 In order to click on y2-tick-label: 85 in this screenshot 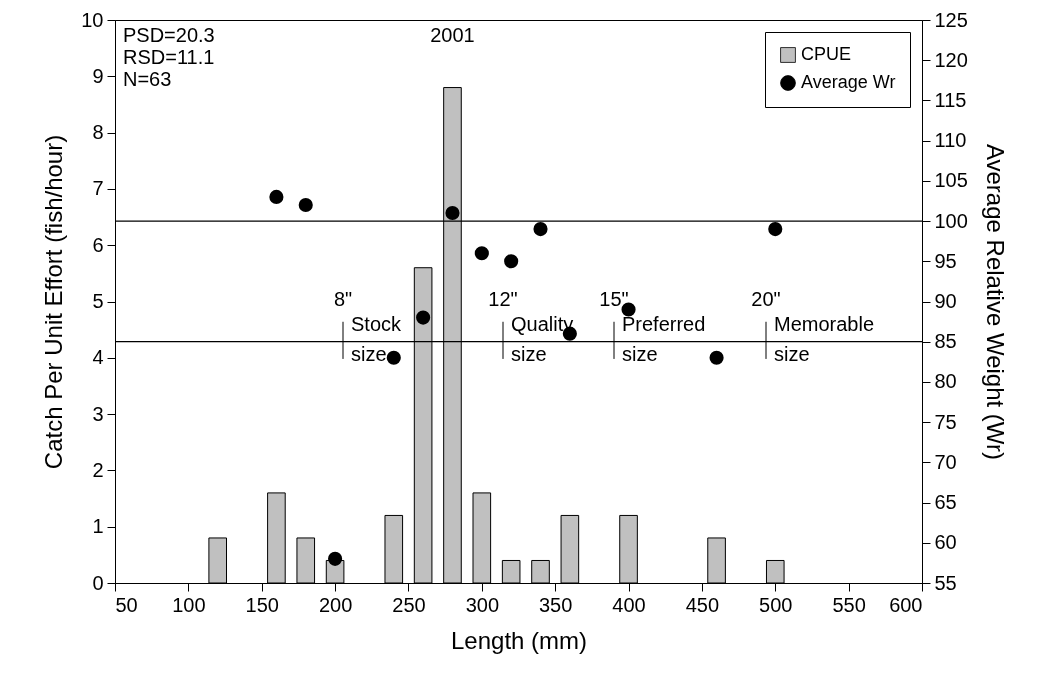, I will do `click(945, 341)`.